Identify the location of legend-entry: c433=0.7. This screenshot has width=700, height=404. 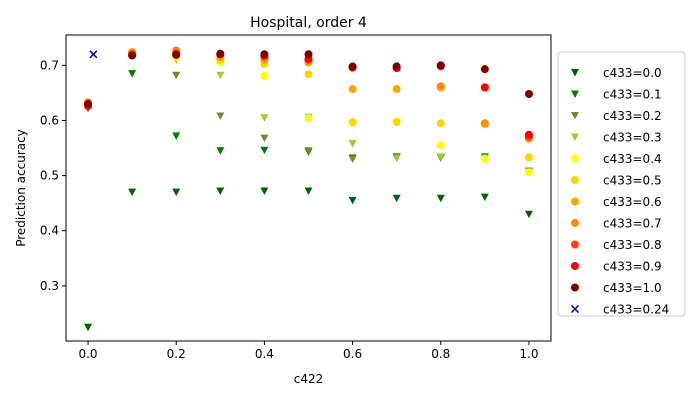
(616, 224).